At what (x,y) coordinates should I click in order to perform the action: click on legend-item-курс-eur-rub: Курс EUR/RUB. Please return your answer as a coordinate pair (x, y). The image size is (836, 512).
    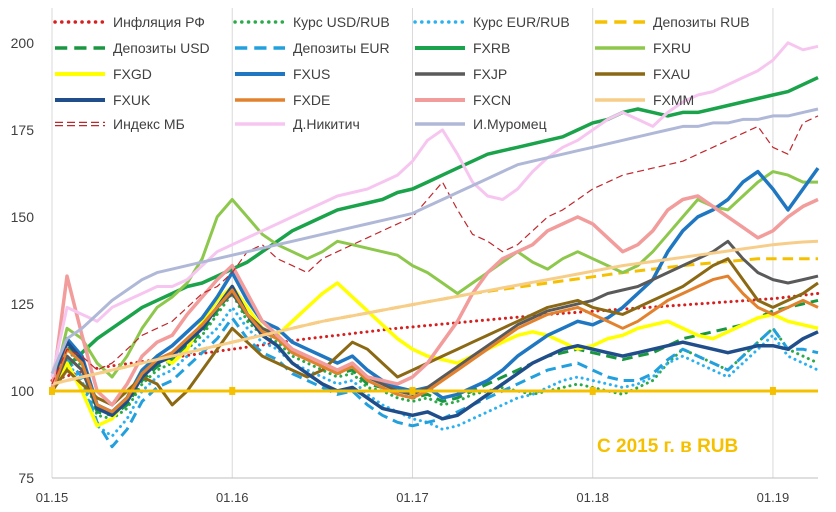
    Looking at the image, I should click on (491, 22).